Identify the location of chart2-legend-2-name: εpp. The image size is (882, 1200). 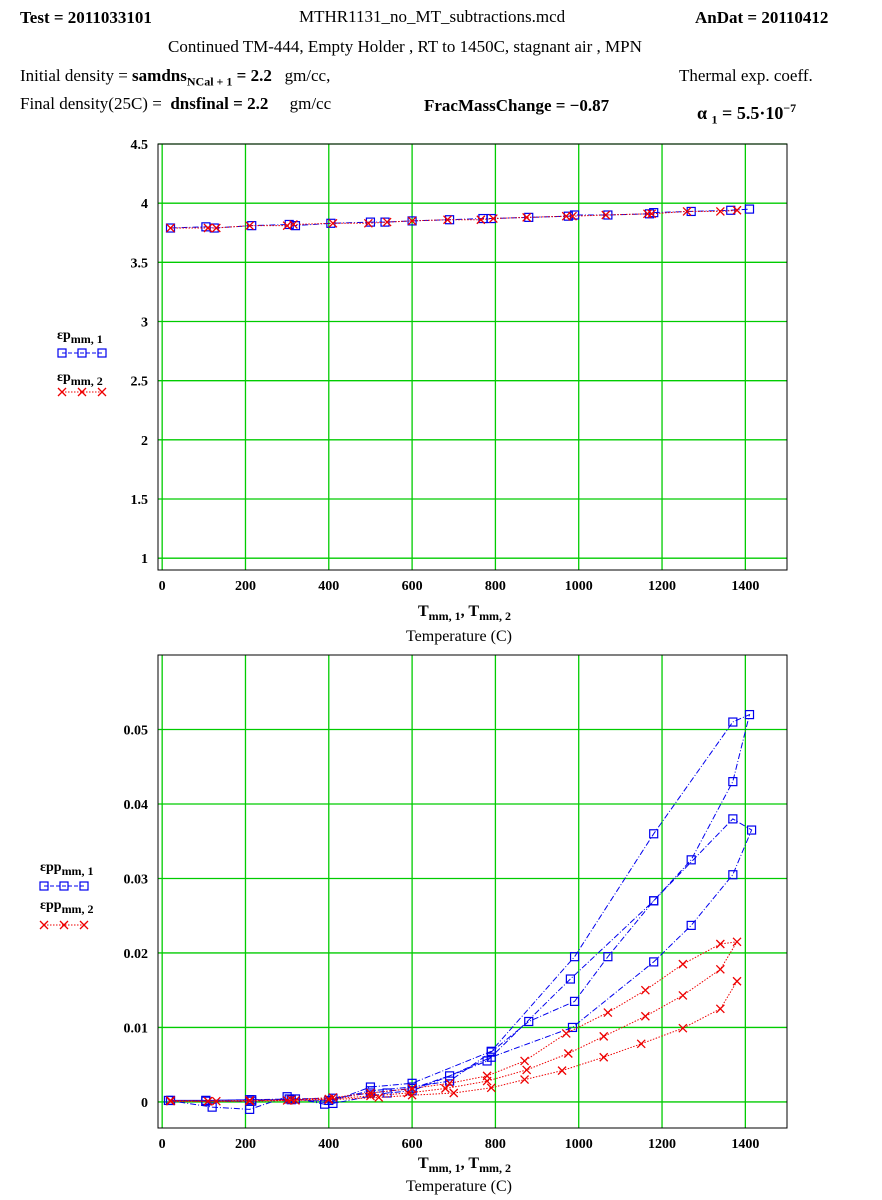
(51, 905).